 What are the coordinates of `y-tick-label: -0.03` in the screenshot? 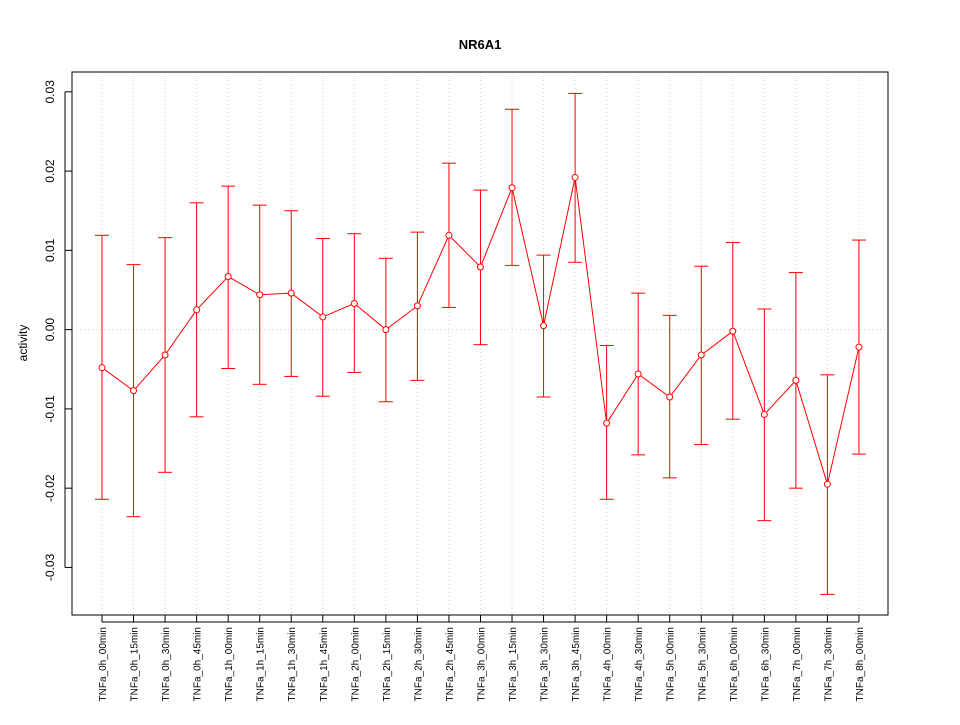 It's located at (50, 567).